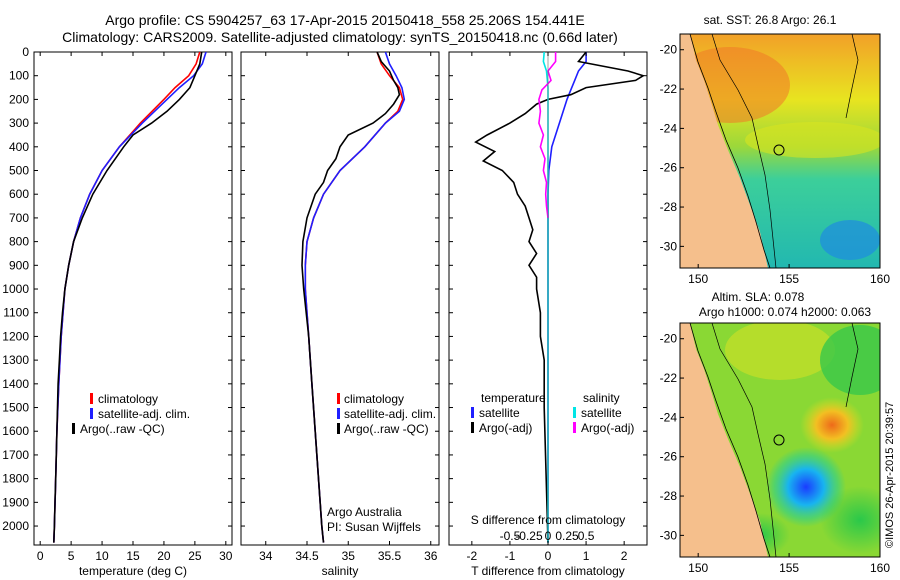 The width and height of the screenshot is (900, 580). I want to click on salinity-tick-label: 36, so click(431, 556).